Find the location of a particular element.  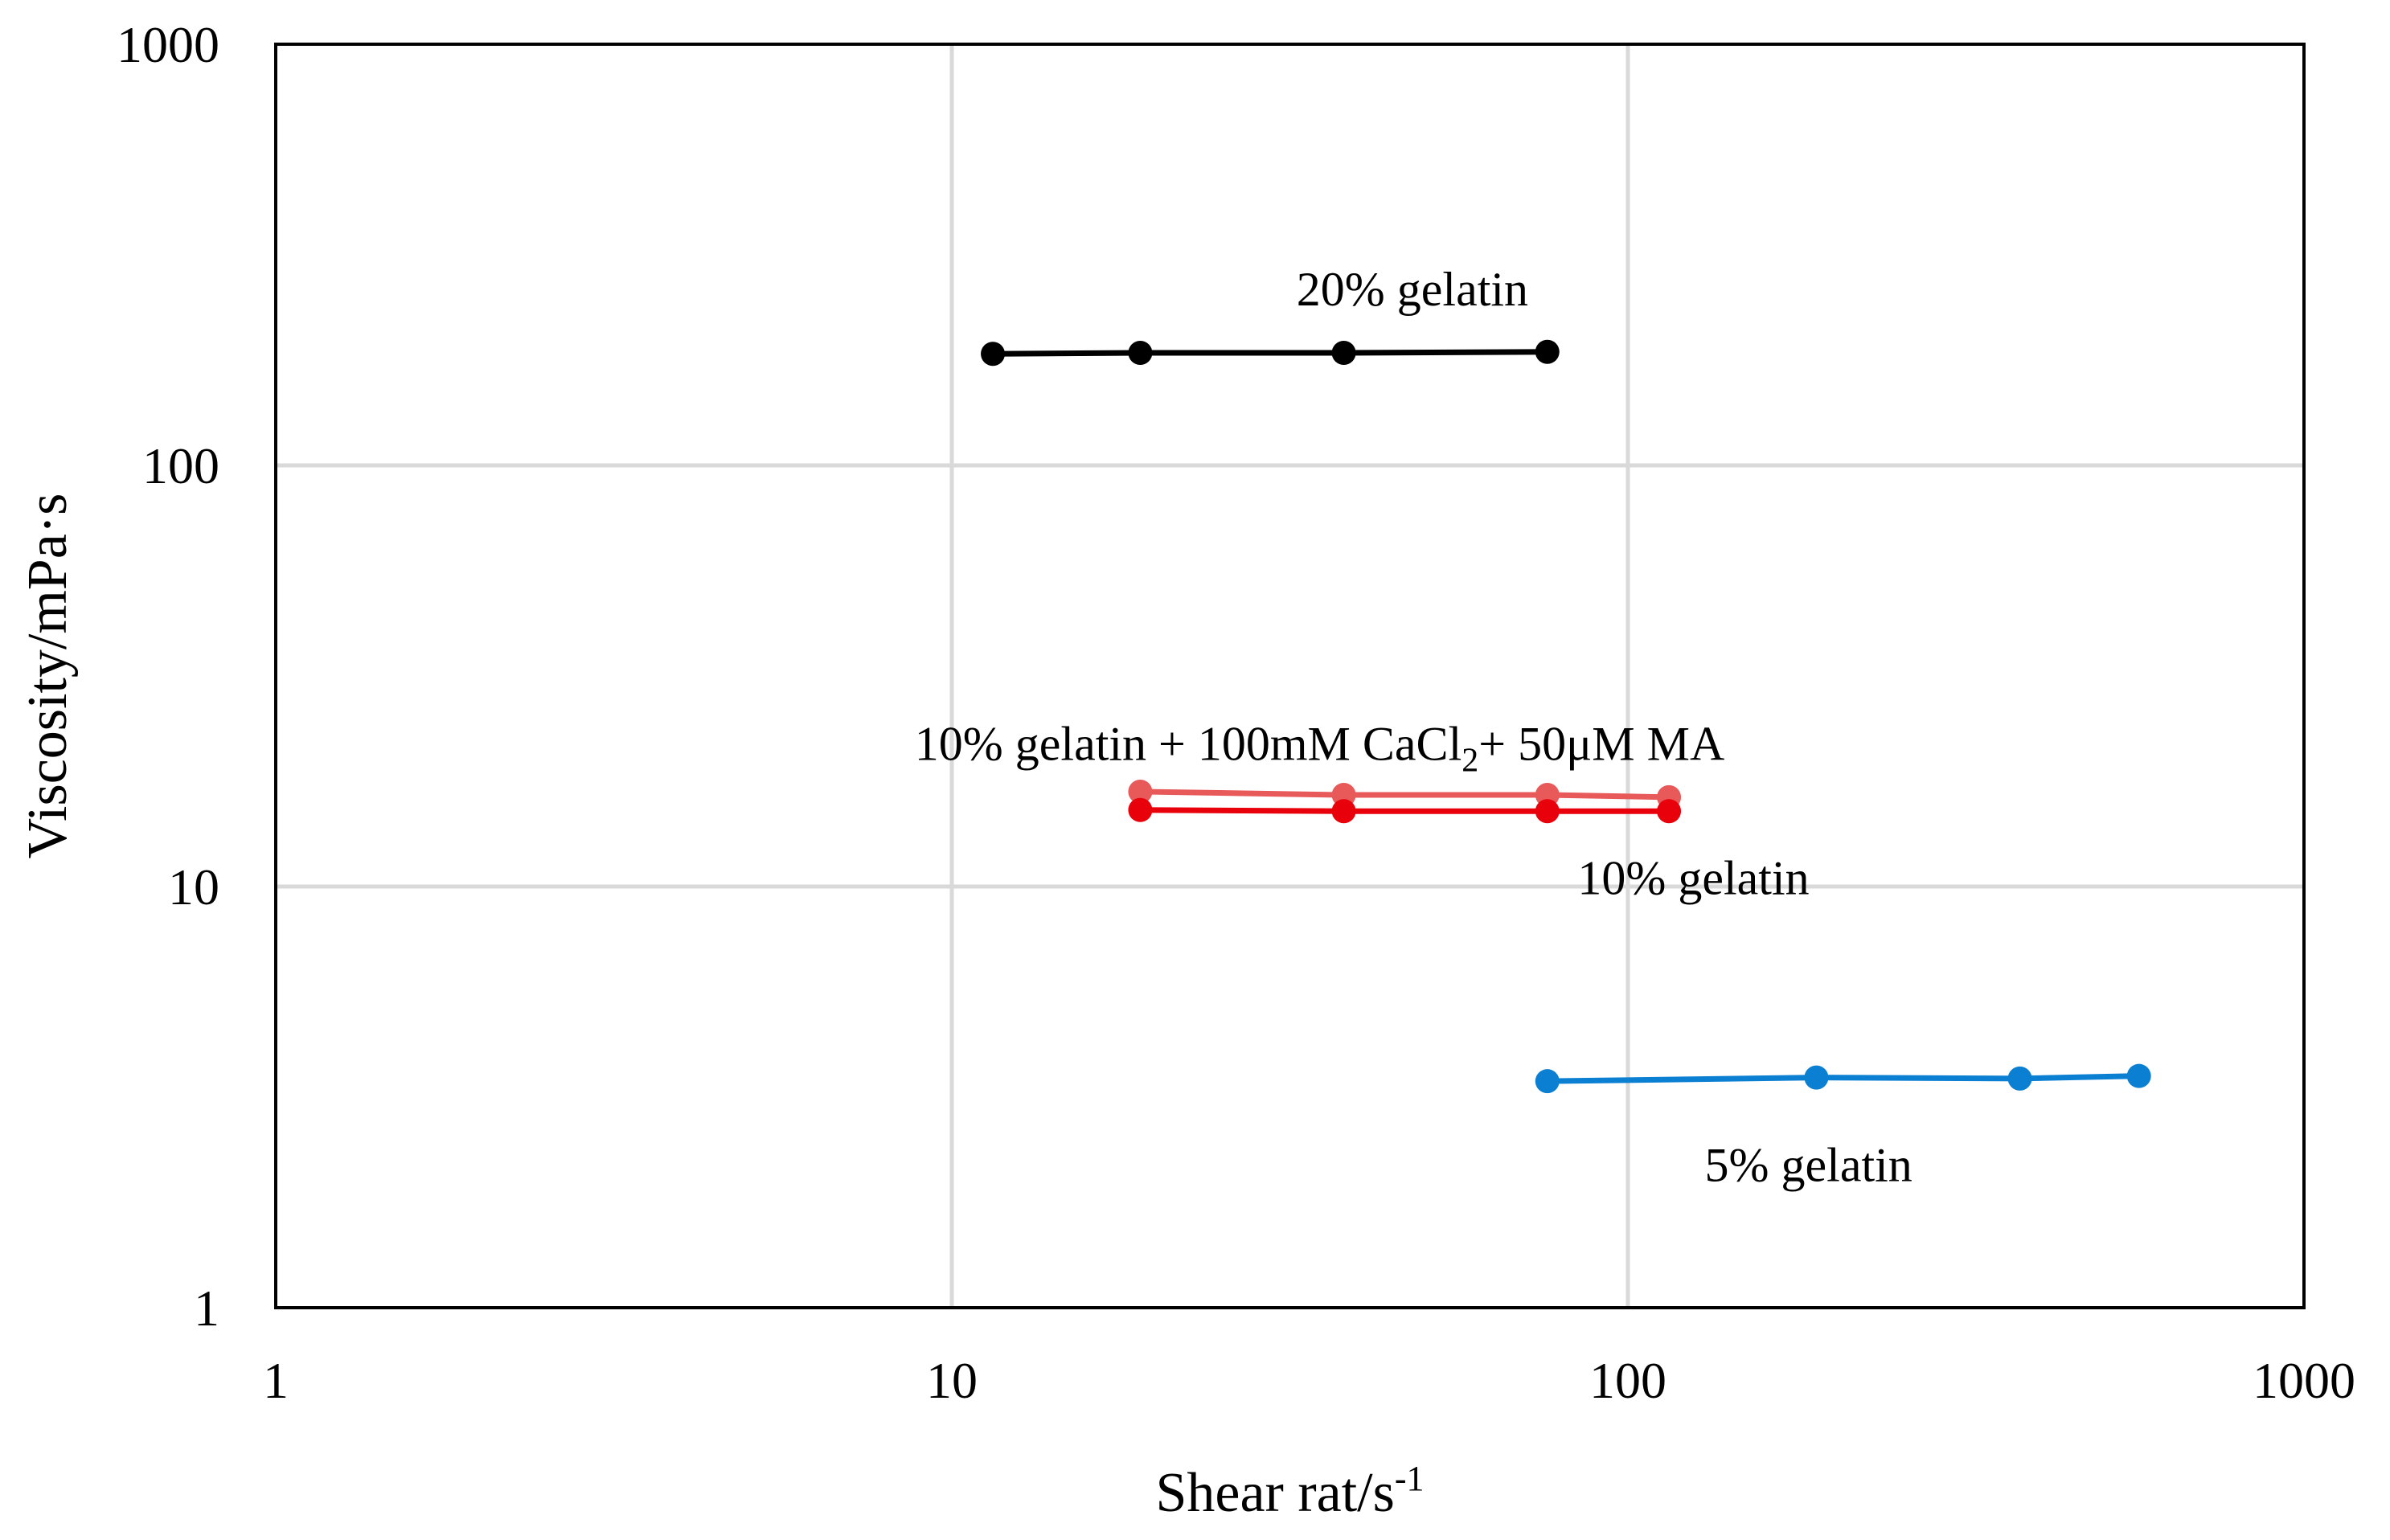

series-label-1: 10% gelatin + 100mM CaCl2+ 50μM MA is located at coordinates (1320, 748).